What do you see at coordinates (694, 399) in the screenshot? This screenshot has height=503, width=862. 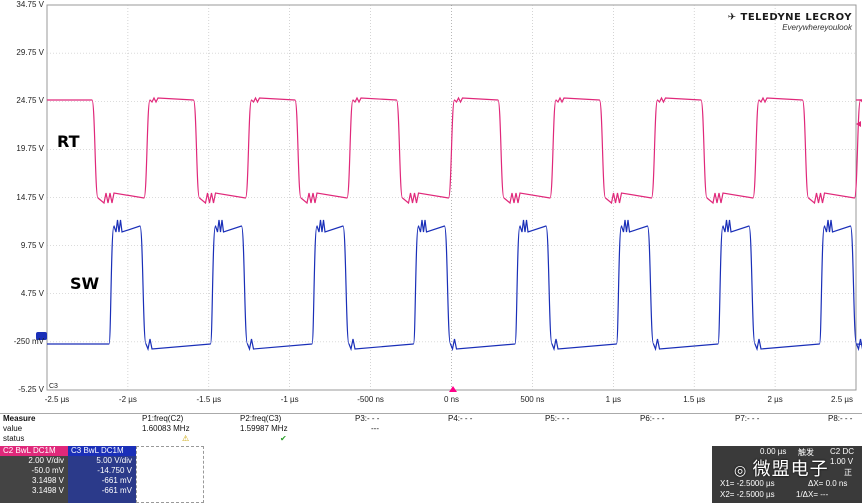 I see `x-tick-label: 1.5 µs` at bounding box center [694, 399].